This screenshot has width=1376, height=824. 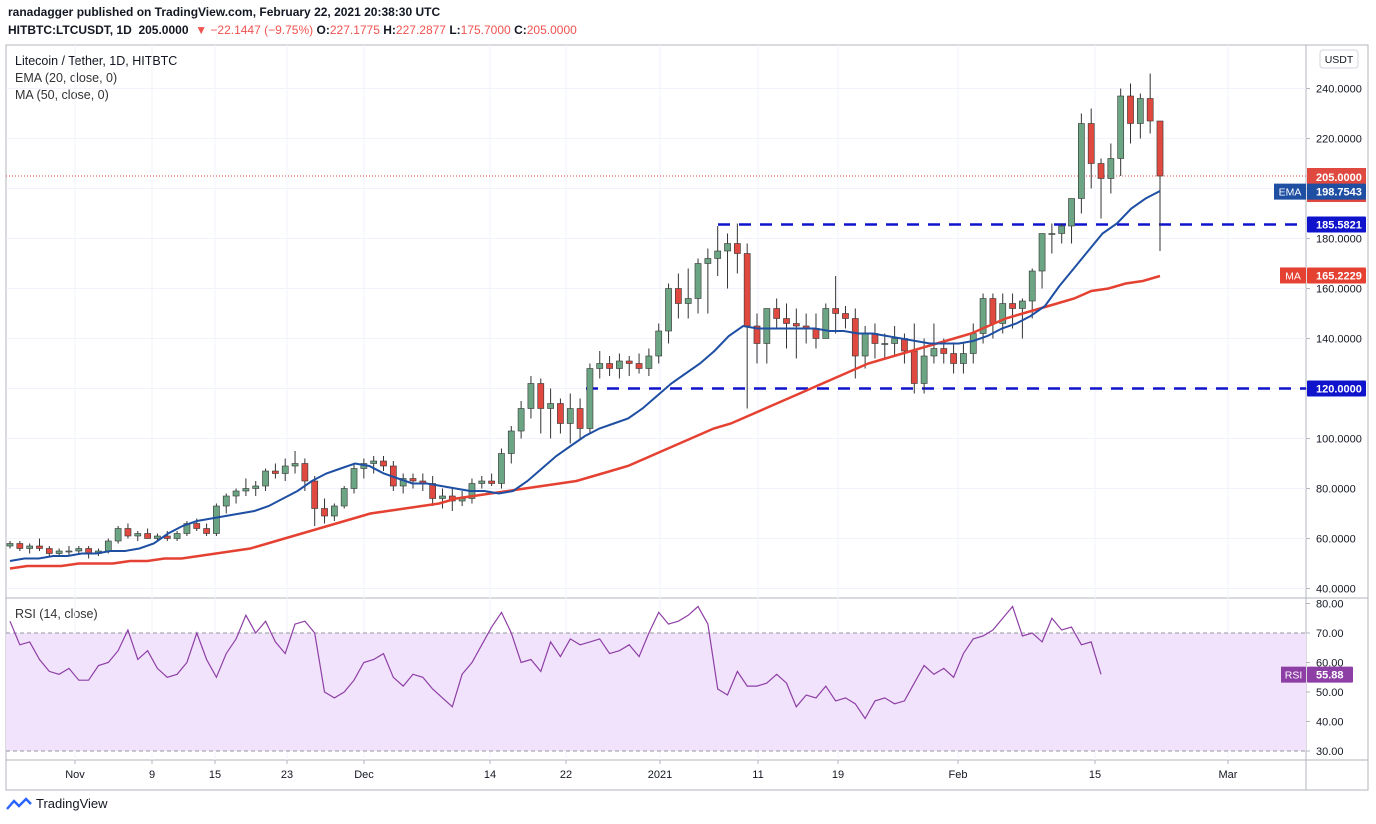 What do you see at coordinates (838, 775) in the screenshot?
I see `time-tick-label: 19` at bounding box center [838, 775].